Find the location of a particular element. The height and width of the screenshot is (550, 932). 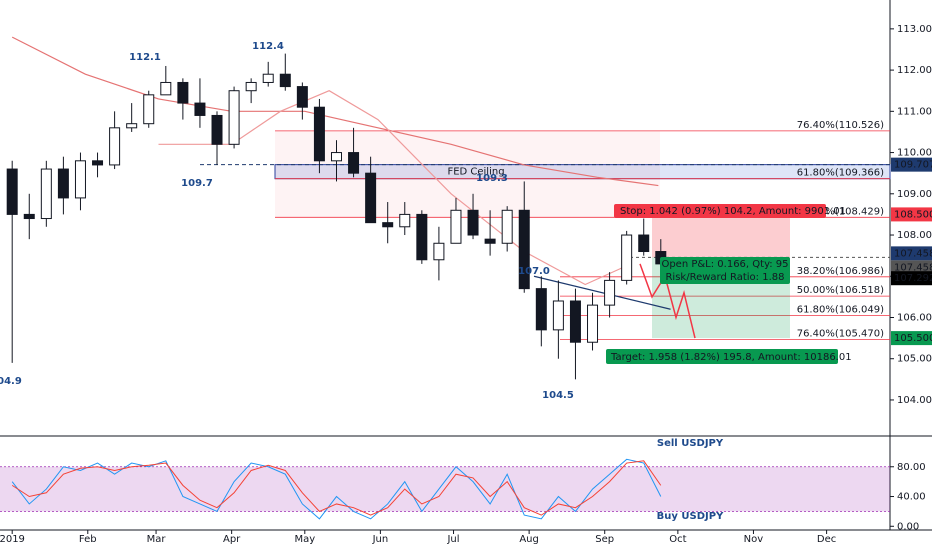

price-annotation: 104.9 is located at coordinates (11, 381).